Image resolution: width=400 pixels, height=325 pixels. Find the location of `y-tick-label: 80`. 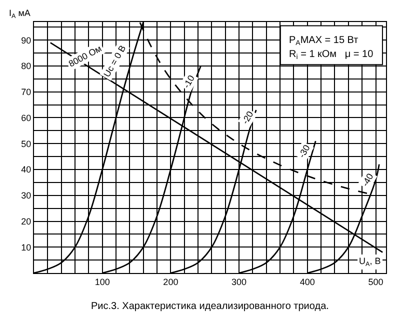

y-tick-label: 80 is located at coordinates (26, 66).